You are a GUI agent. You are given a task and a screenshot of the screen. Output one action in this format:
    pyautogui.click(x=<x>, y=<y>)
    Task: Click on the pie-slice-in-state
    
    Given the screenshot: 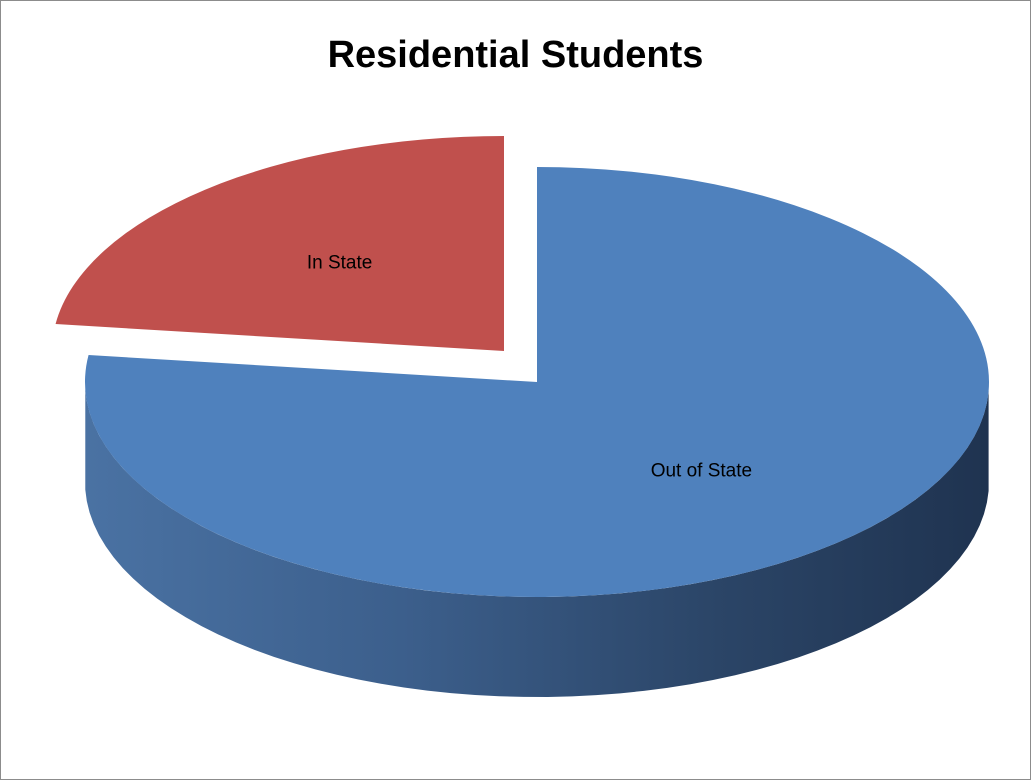 What is the action you would take?
    pyautogui.click(x=280, y=243)
    